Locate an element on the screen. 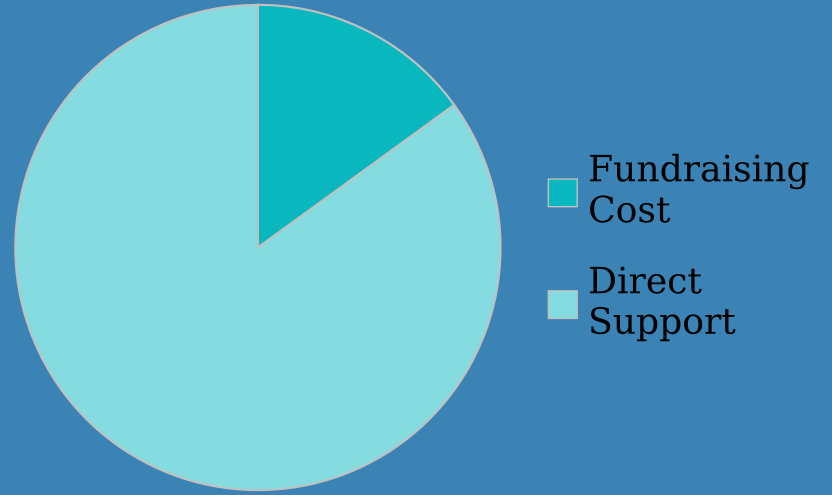 Image resolution: width=832 pixels, height=495 pixels. legend-label: Fundraising Cost is located at coordinates (699, 188).